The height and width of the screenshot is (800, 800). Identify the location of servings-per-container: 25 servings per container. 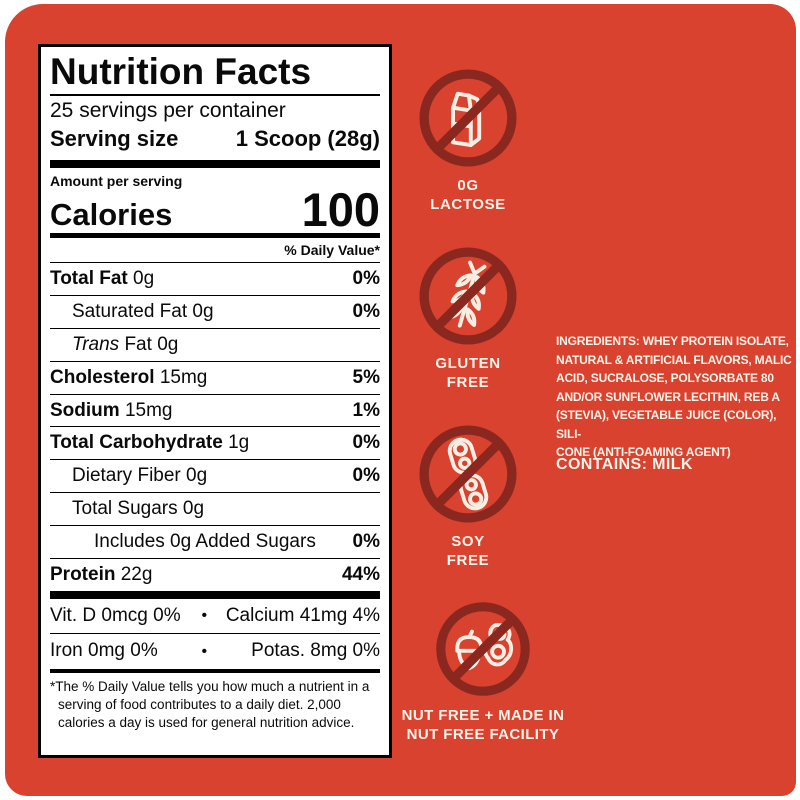
(168, 110).